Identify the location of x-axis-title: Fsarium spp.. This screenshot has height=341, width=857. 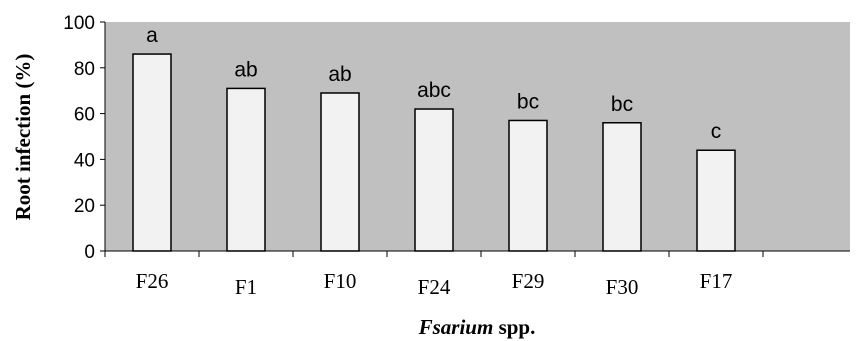
(477, 327).